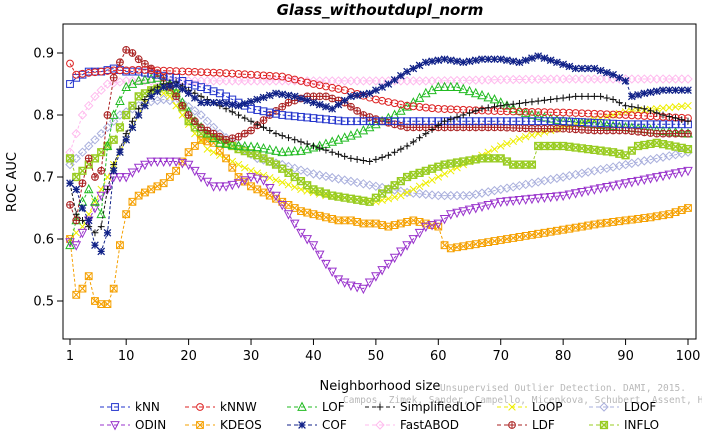 The image size is (702, 434). Describe the element at coordinates (43, 54) in the screenshot. I see `y-tick-label: 0.9` at that location.